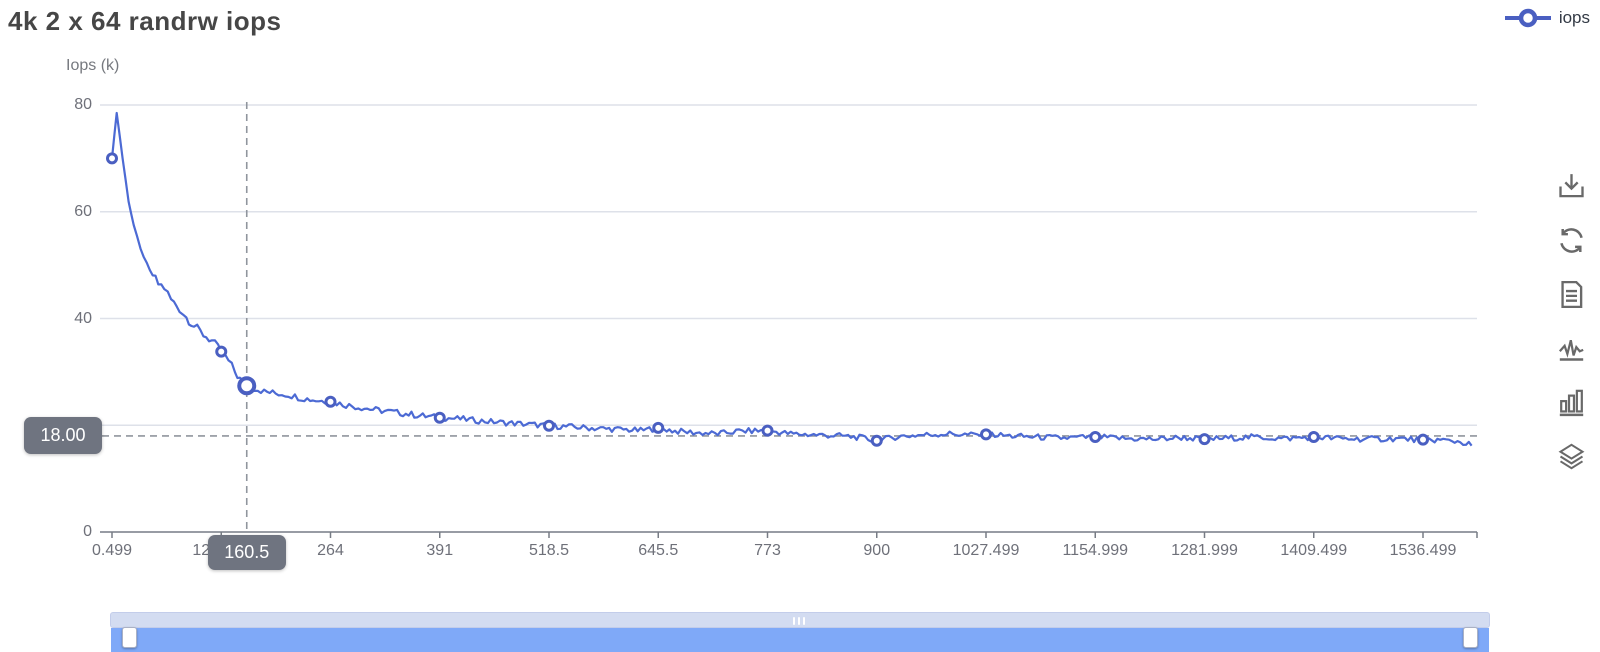  Describe the element at coordinates (83, 318) in the screenshot. I see `y-axis-label: 40` at that location.